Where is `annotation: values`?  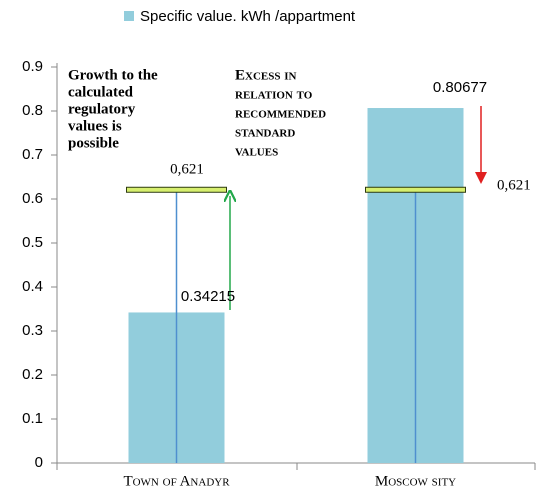
annotation: values is located at coordinates (256, 151).